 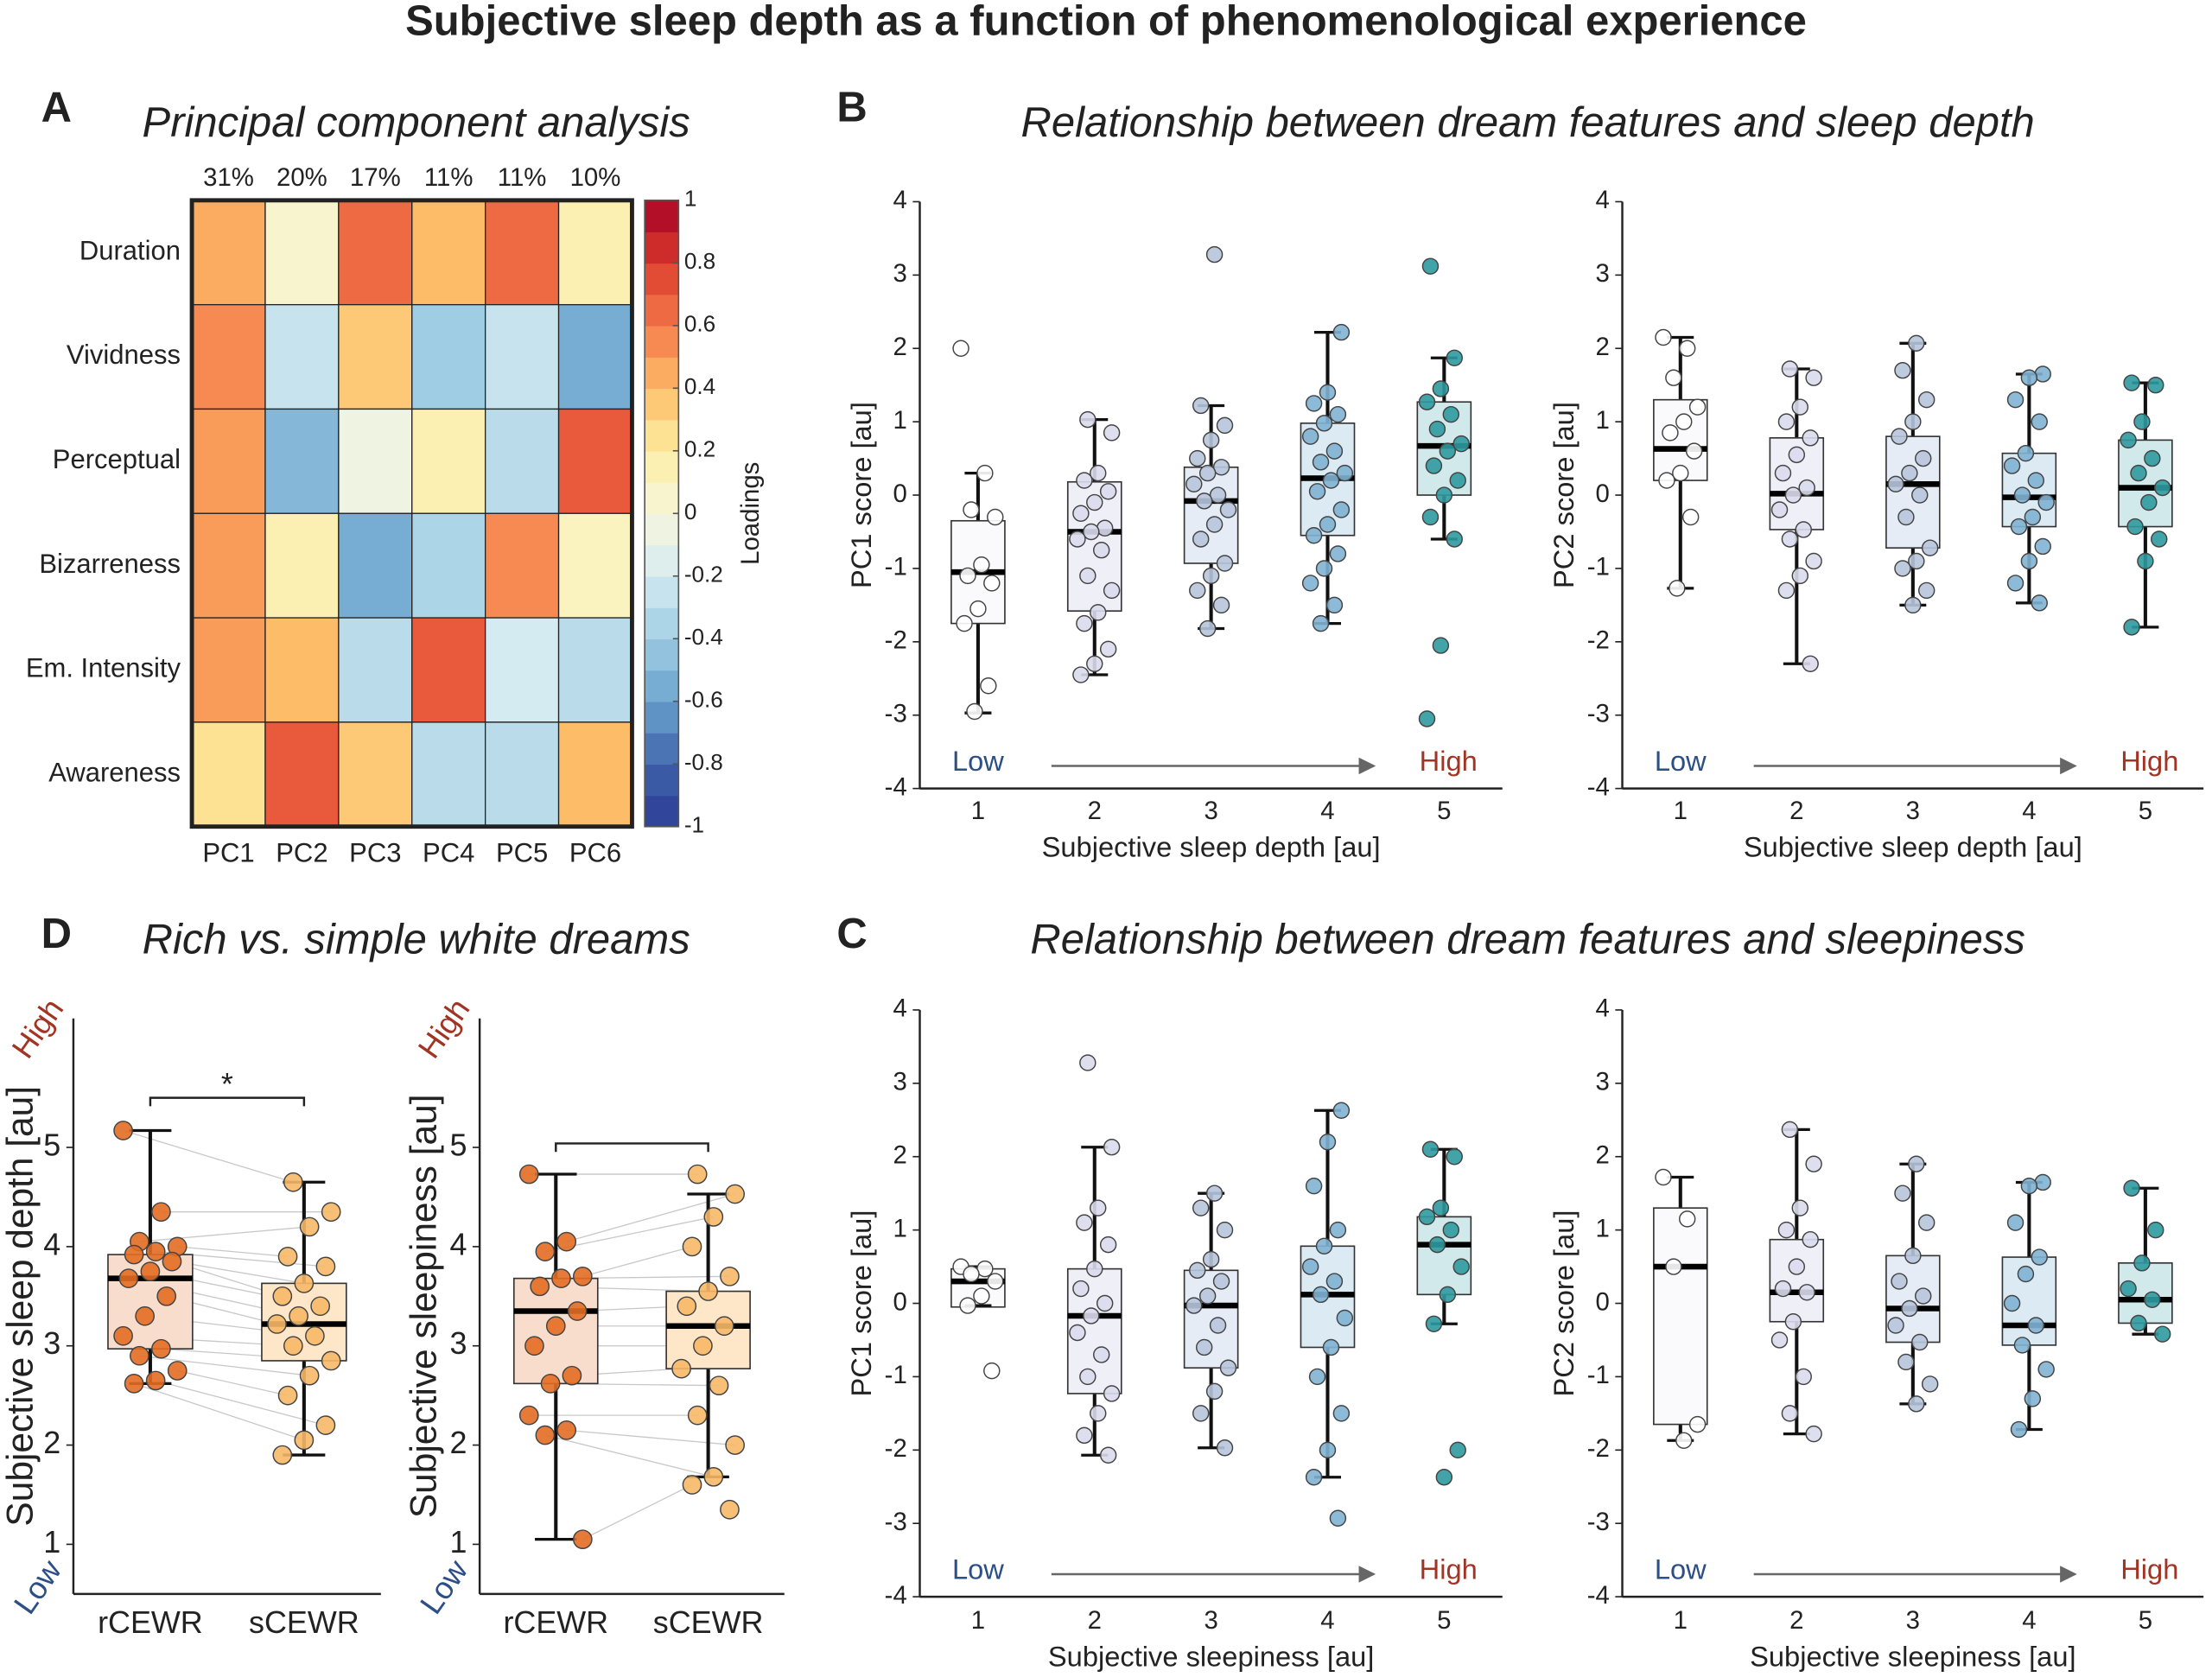 I want to click on x-tick-label: sCEWR, so click(x=304, y=1622).